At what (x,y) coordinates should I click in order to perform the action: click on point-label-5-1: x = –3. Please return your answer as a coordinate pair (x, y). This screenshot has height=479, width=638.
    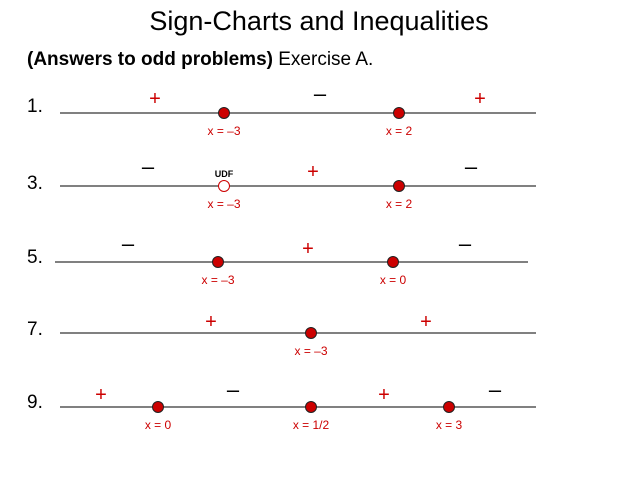
    Looking at the image, I should click on (217, 280).